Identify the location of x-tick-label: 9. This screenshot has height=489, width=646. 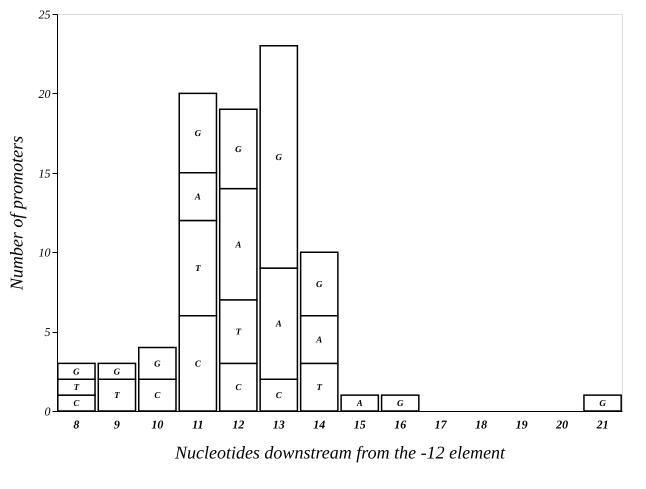
(117, 425).